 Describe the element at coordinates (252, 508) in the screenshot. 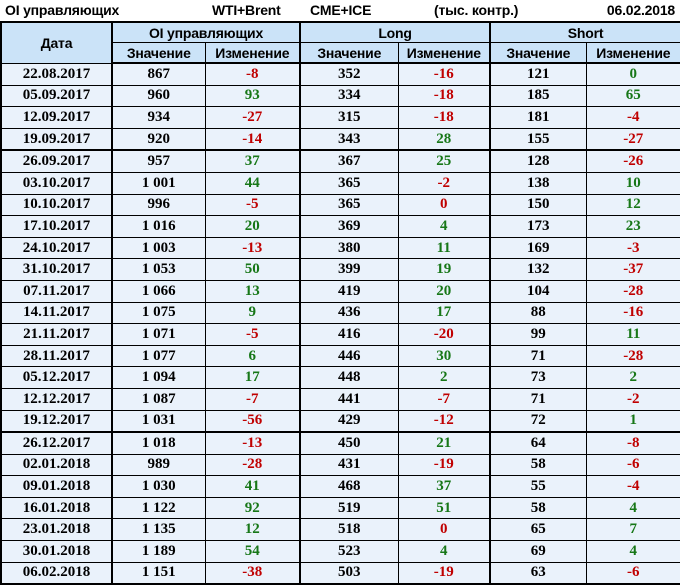

I see `change-cell: 92` at that location.